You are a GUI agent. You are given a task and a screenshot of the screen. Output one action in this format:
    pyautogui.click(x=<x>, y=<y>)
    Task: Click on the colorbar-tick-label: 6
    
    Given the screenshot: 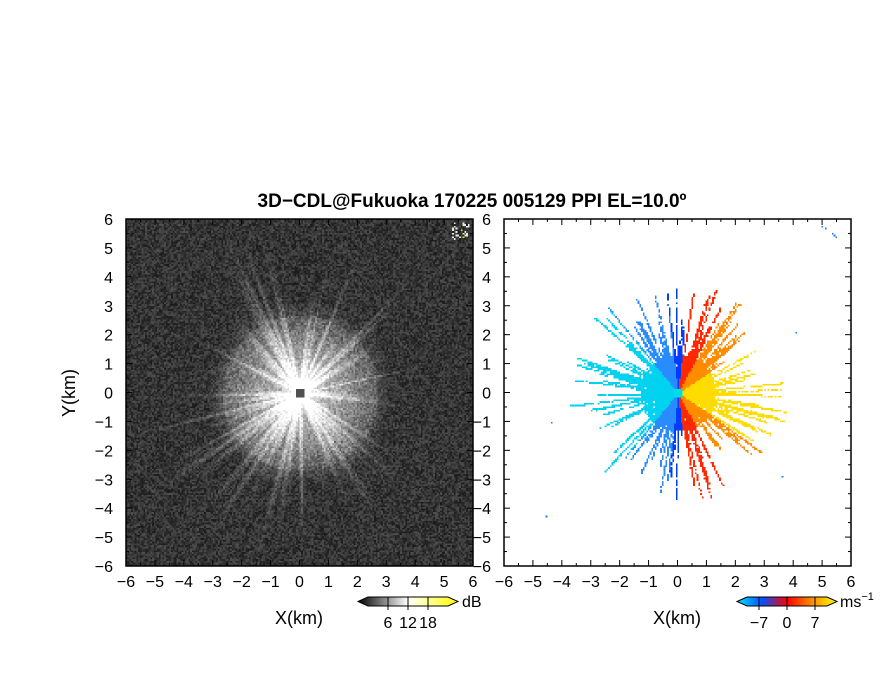 What is the action you would take?
    pyautogui.click(x=388, y=623)
    